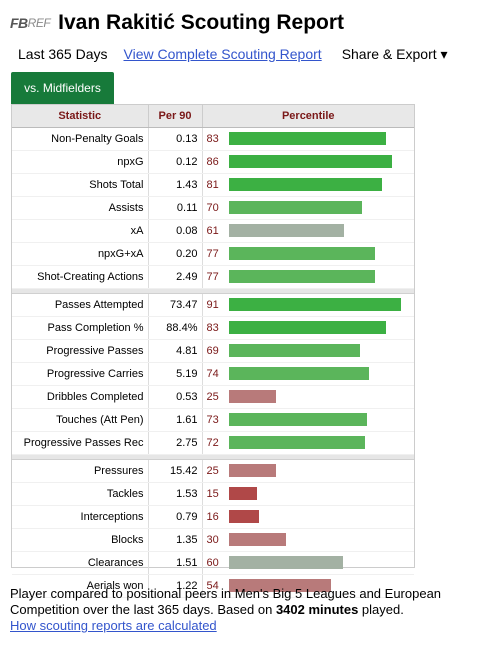  What do you see at coordinates (394, 53) in the screenshot?
I see `share-export-menu: Share & Export ▾` at bounding box center [394, 53].